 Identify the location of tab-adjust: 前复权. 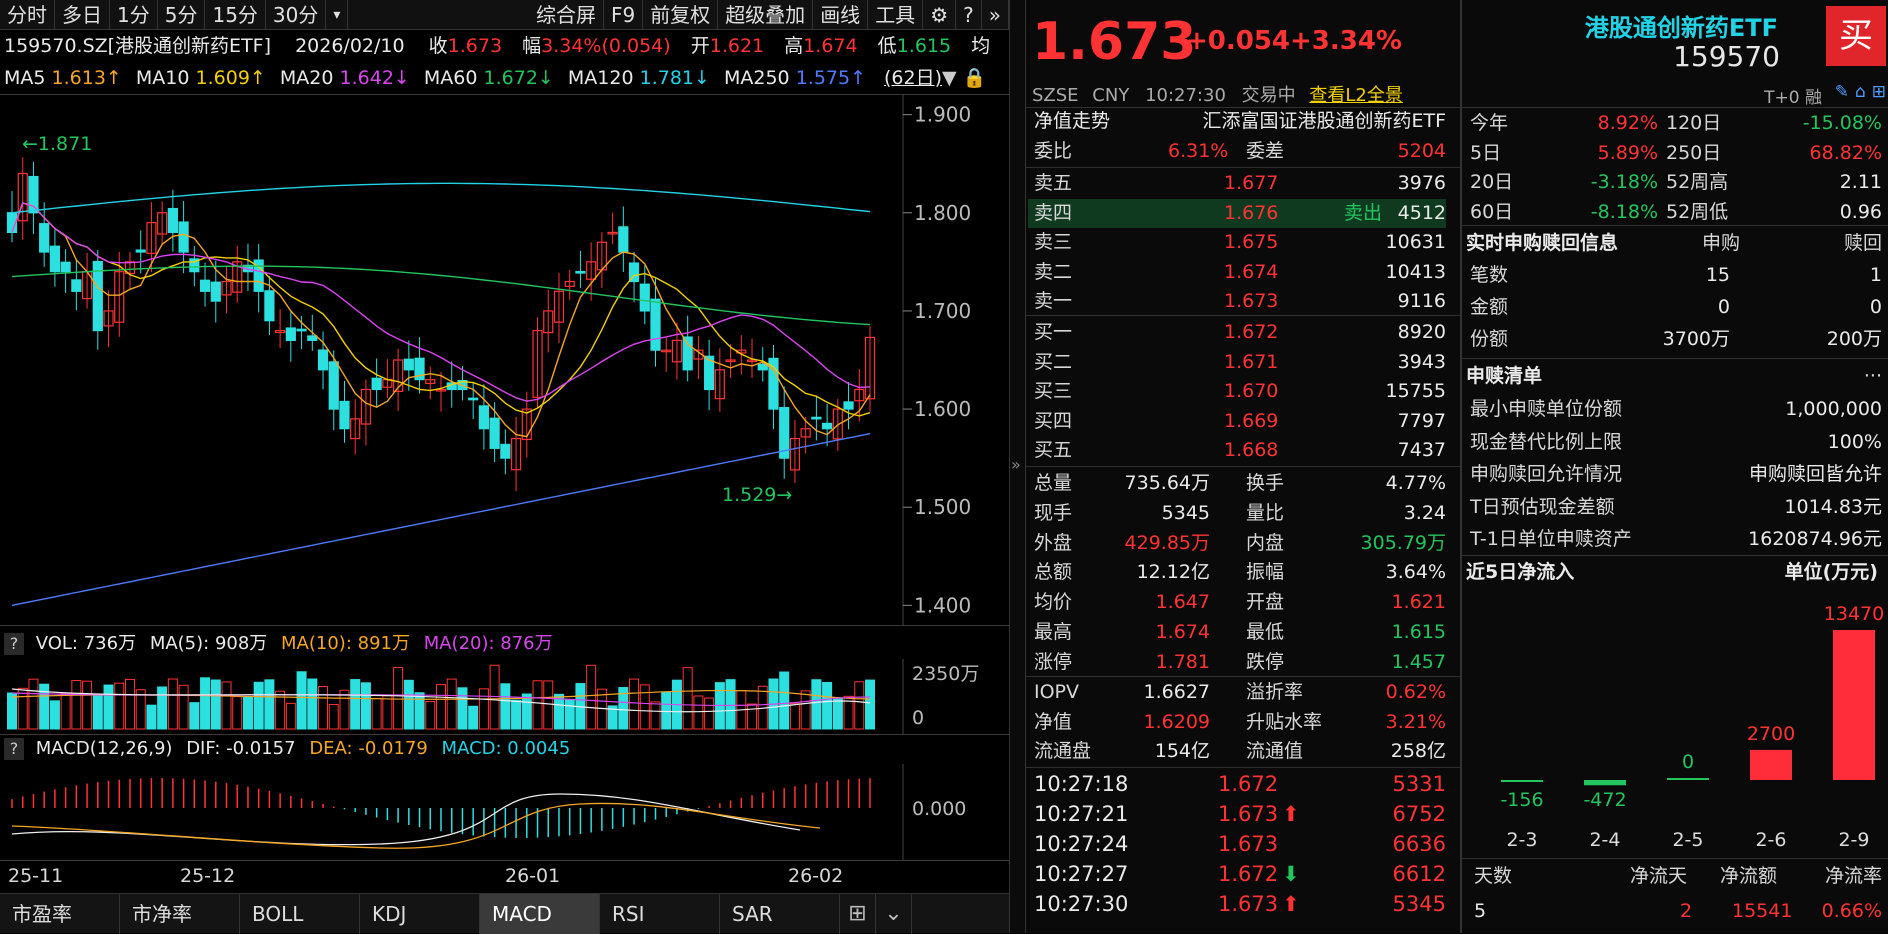
(681, 15).